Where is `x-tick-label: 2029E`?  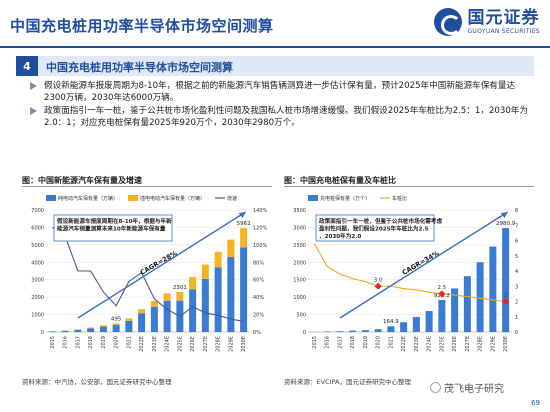
x-tick-label: 2029E is located at coordinates (493, 344).